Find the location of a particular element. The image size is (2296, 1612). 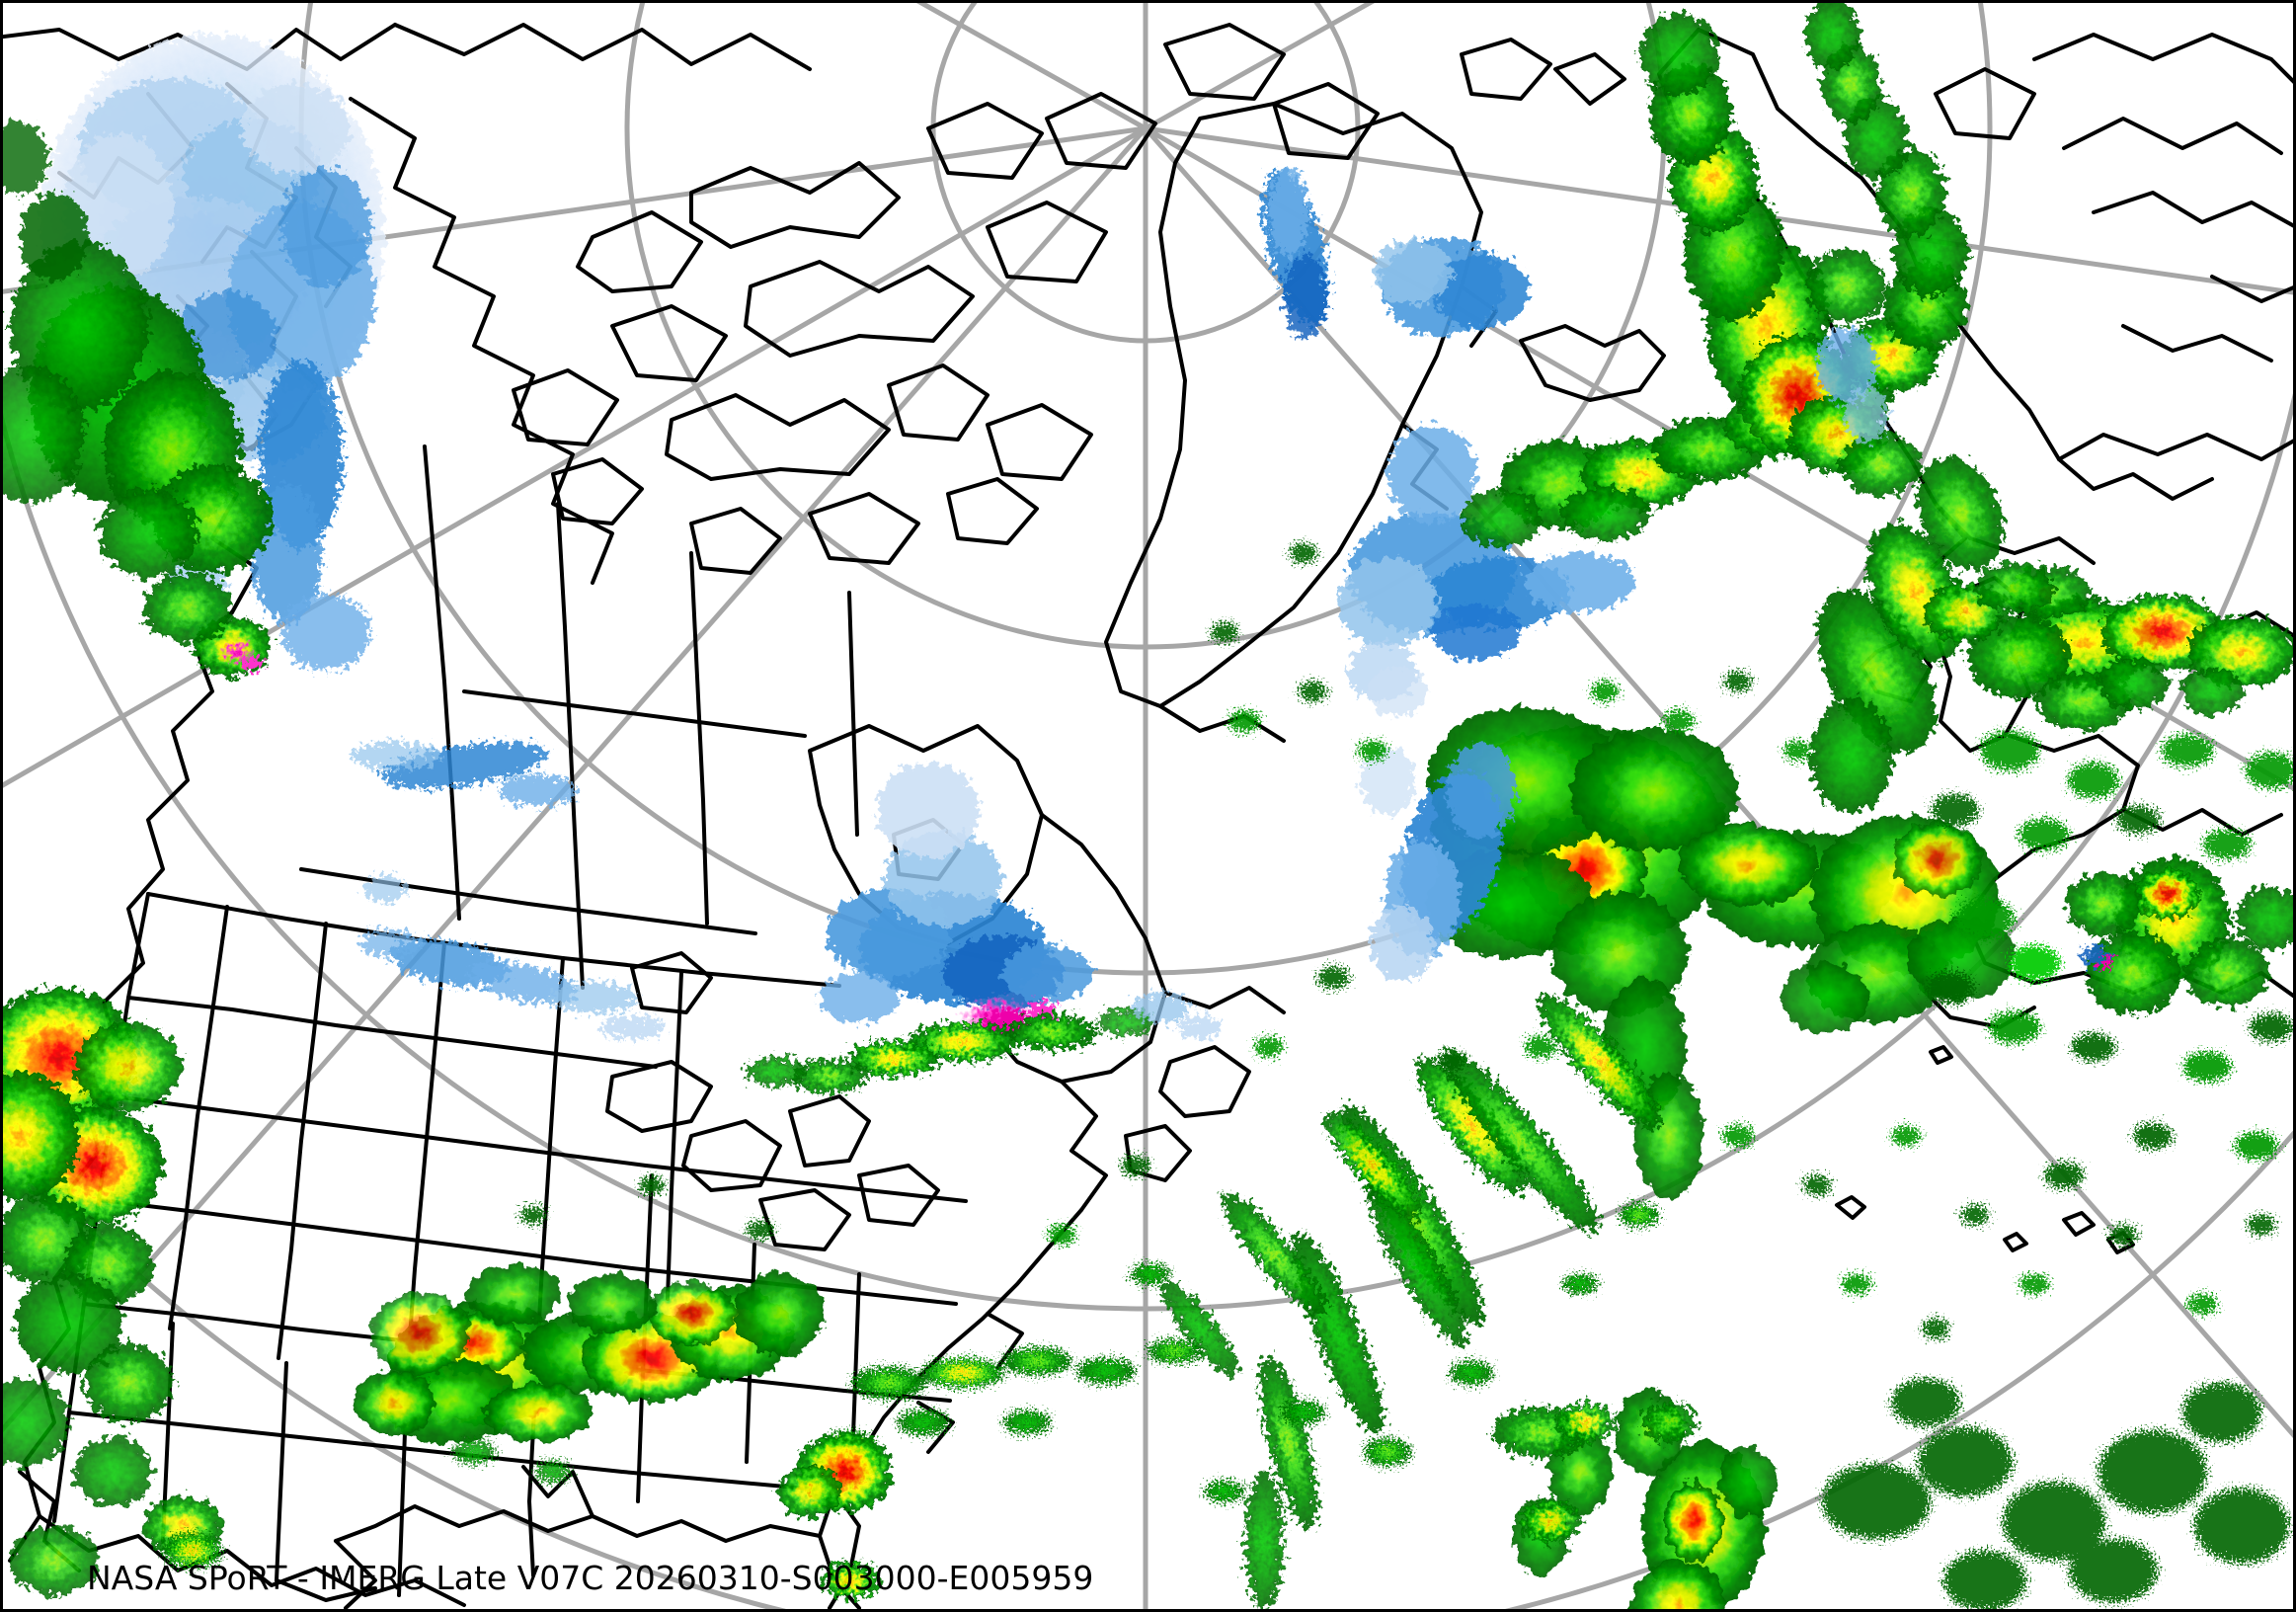

precip-british-isles is located at coordinates (2109, 646).